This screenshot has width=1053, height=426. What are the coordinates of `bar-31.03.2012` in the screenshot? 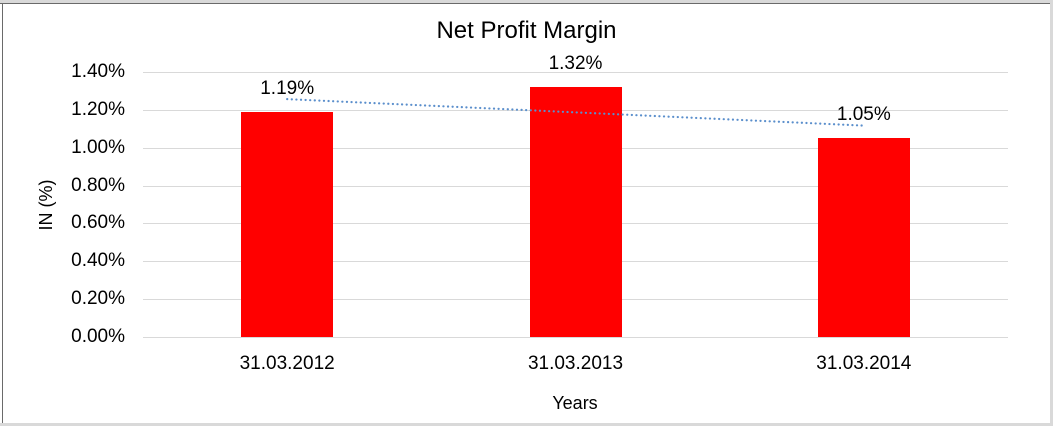 It's located at (287, 224).